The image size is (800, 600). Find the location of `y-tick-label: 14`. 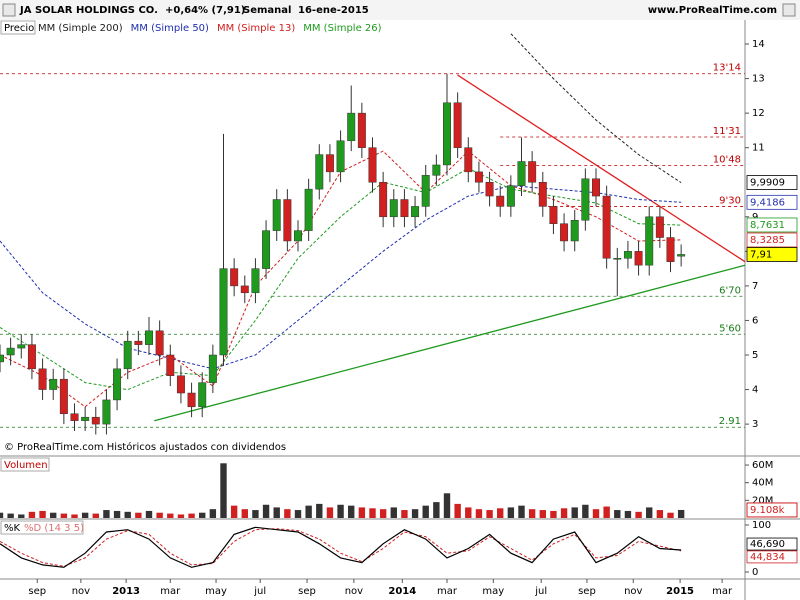

y-tick-label: 14 is located at coordinates (758, 44).